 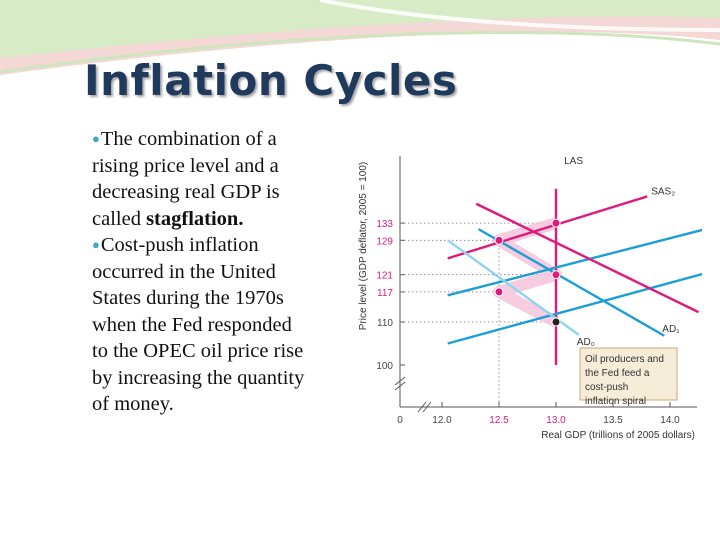 What do you see at coordinates (670, 420) in the screenshot?
I see `x-tick-label: 14.0` at bounding box center [670, 420].